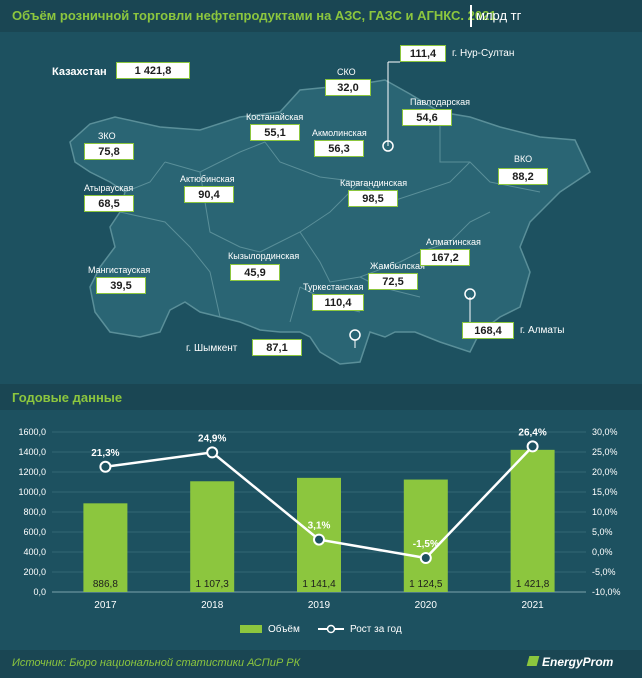 This screenshot has width=642, height=678. What do you see at coordinates (605, 492) in the screenshot?
I see `y-tick-right: 15,0%` at bounding box center [605, 492].